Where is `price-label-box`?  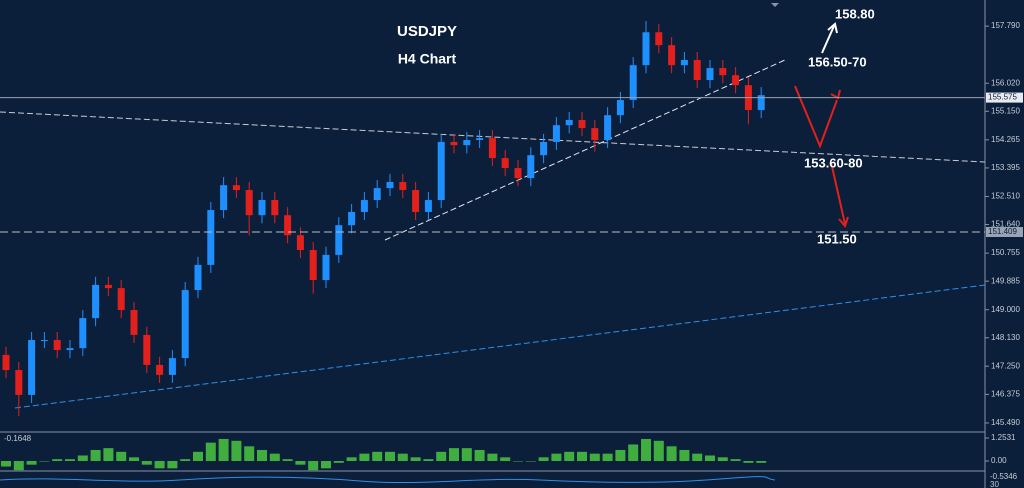 price-label-box is located at coordinates (1004, 97).